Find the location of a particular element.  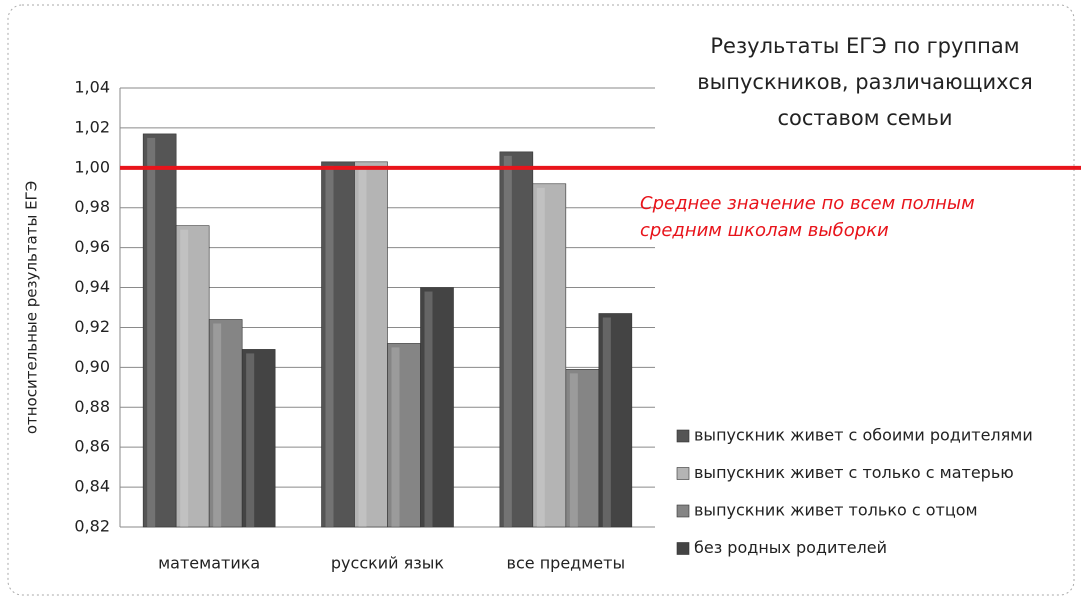

y-tick-label: 0,82 is located at coordinates (92, 526).